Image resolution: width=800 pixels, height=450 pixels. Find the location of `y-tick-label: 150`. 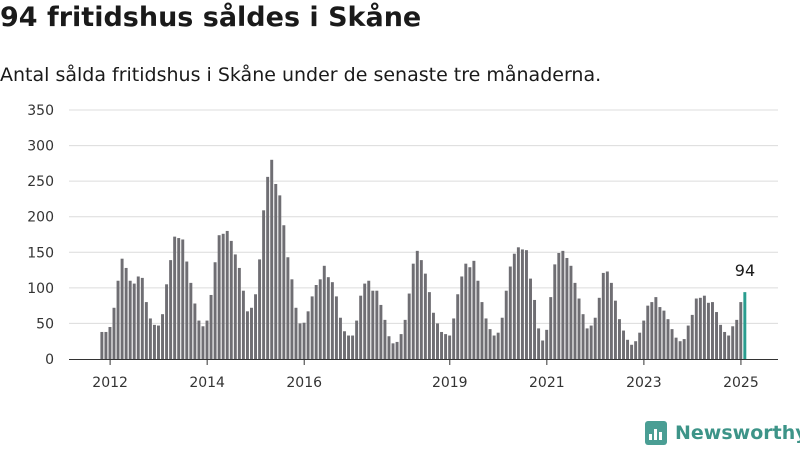

y-tick-label: 150 is located at coordinates (40, 253).